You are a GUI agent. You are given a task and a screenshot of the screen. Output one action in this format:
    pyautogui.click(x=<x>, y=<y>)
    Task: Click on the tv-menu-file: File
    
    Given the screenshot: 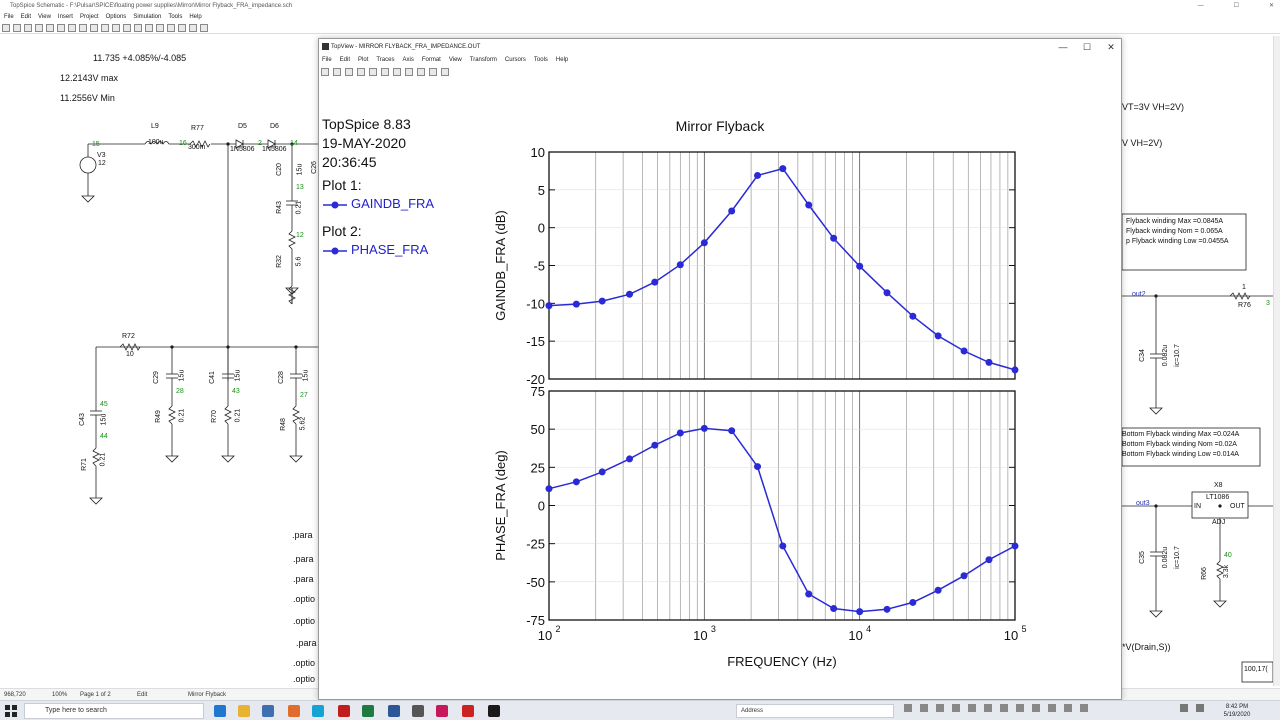 What is the action you would take?
    pyautogui.click(x=327, y=60)
    